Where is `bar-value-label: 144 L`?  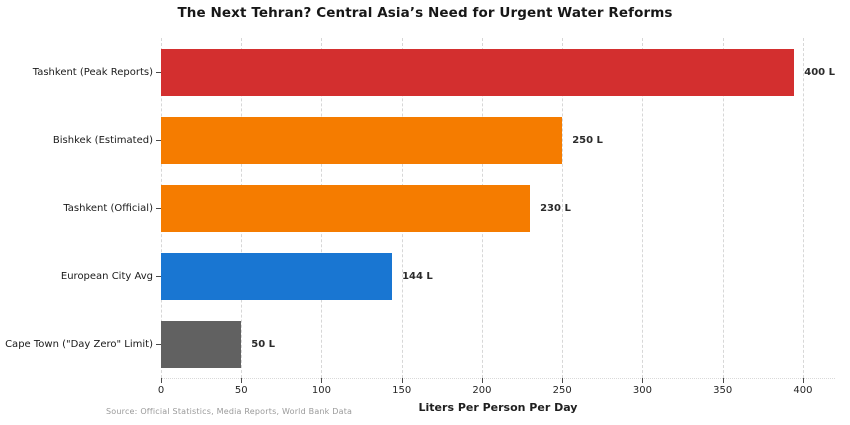
bar-value-label: 144 L is located at coordinates (417, 276).